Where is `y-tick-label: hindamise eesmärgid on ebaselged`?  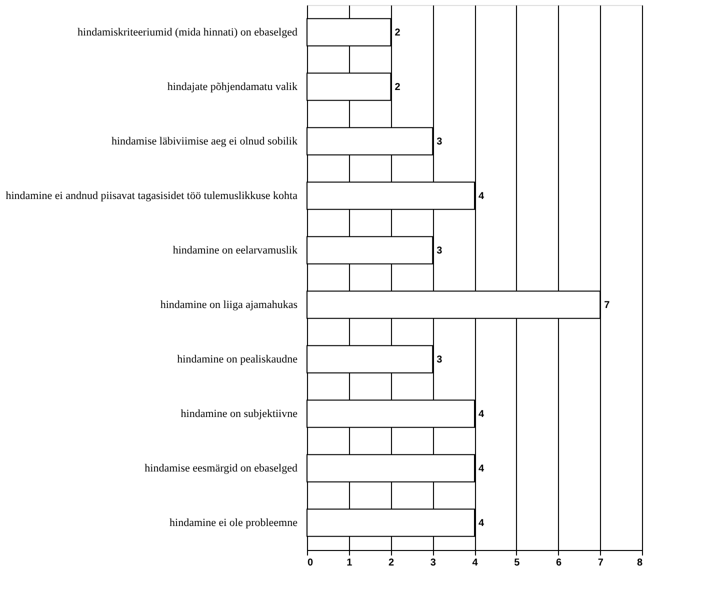
y-tick-label: hindamise eesmärgid on ebaselged is located at coordinates (221, 468).